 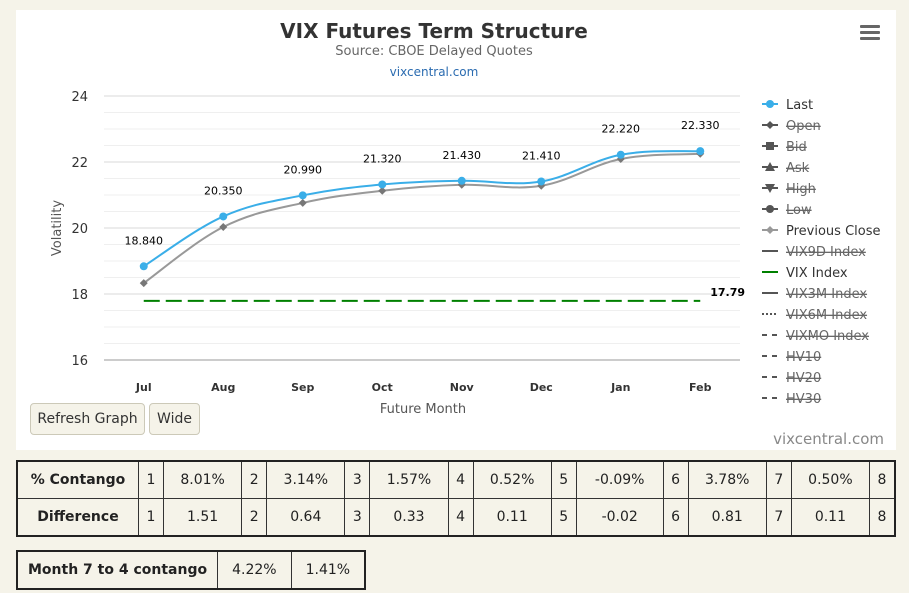 I want to click on legend-item-label: Last, so click(x=799, y=105).